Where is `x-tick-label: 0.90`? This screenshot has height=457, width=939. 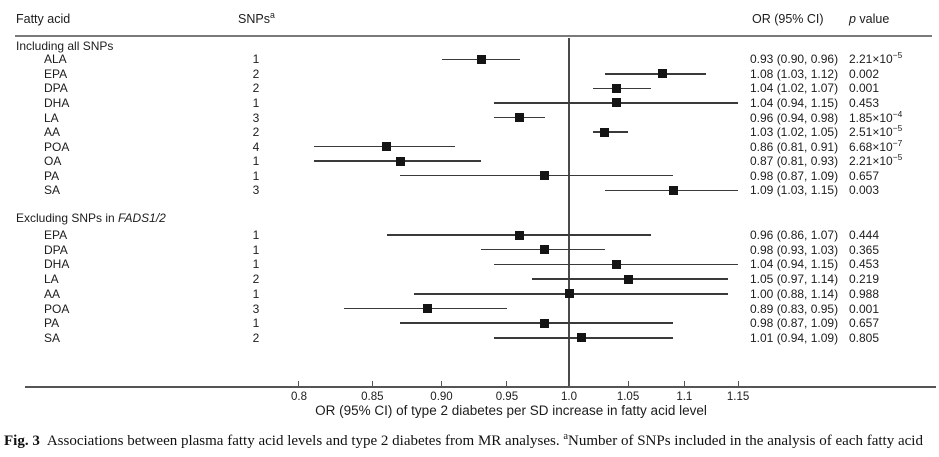 x-tick-label: 0.90 is located at coordinates (441, 397).